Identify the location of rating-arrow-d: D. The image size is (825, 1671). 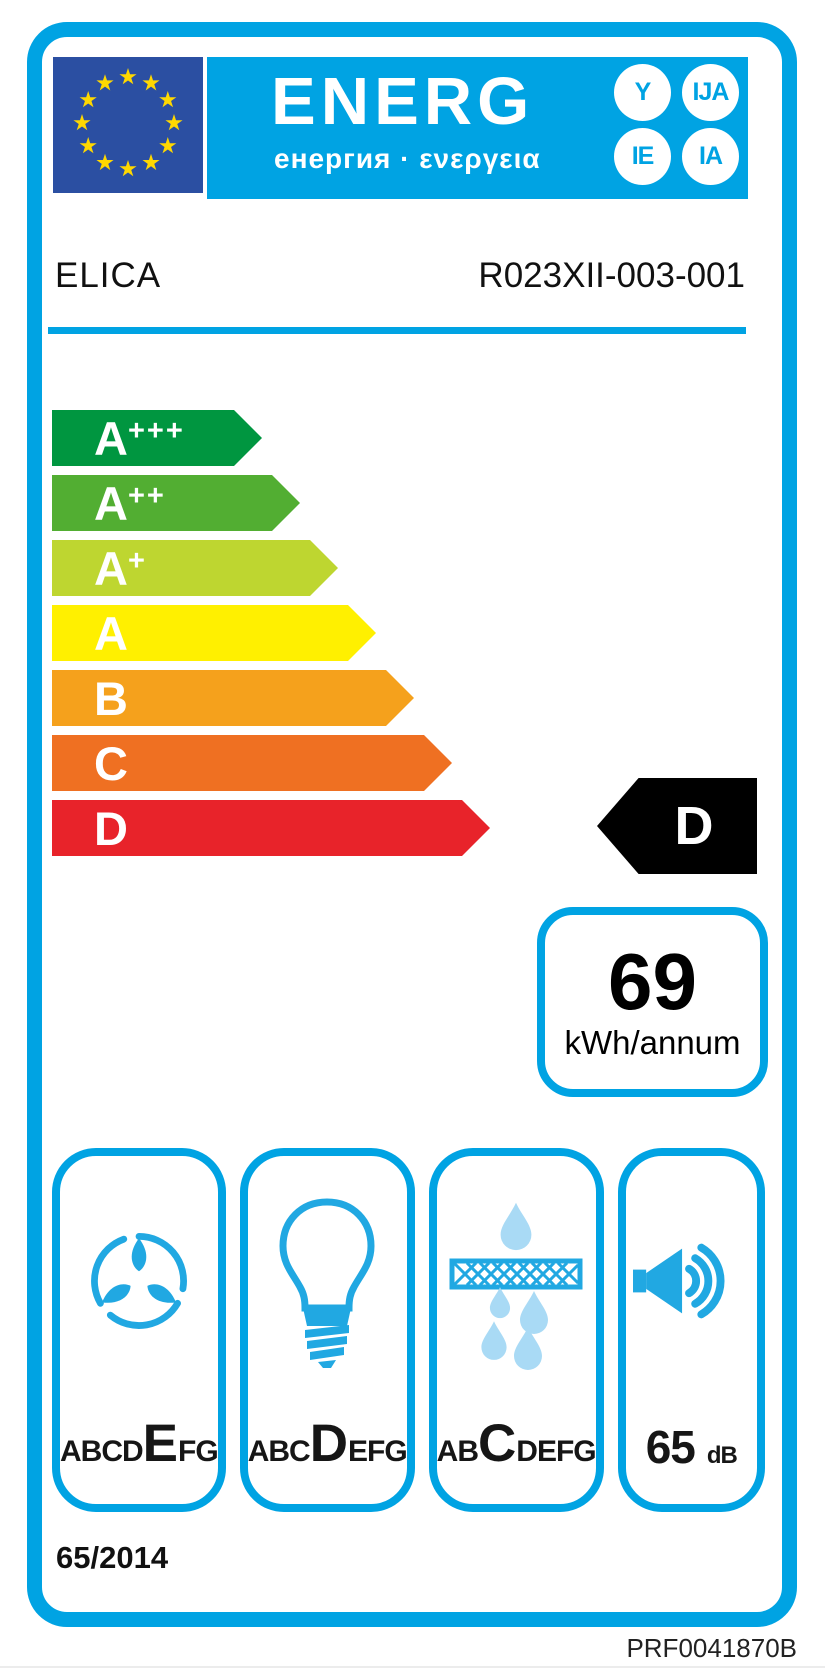
(271, 828).